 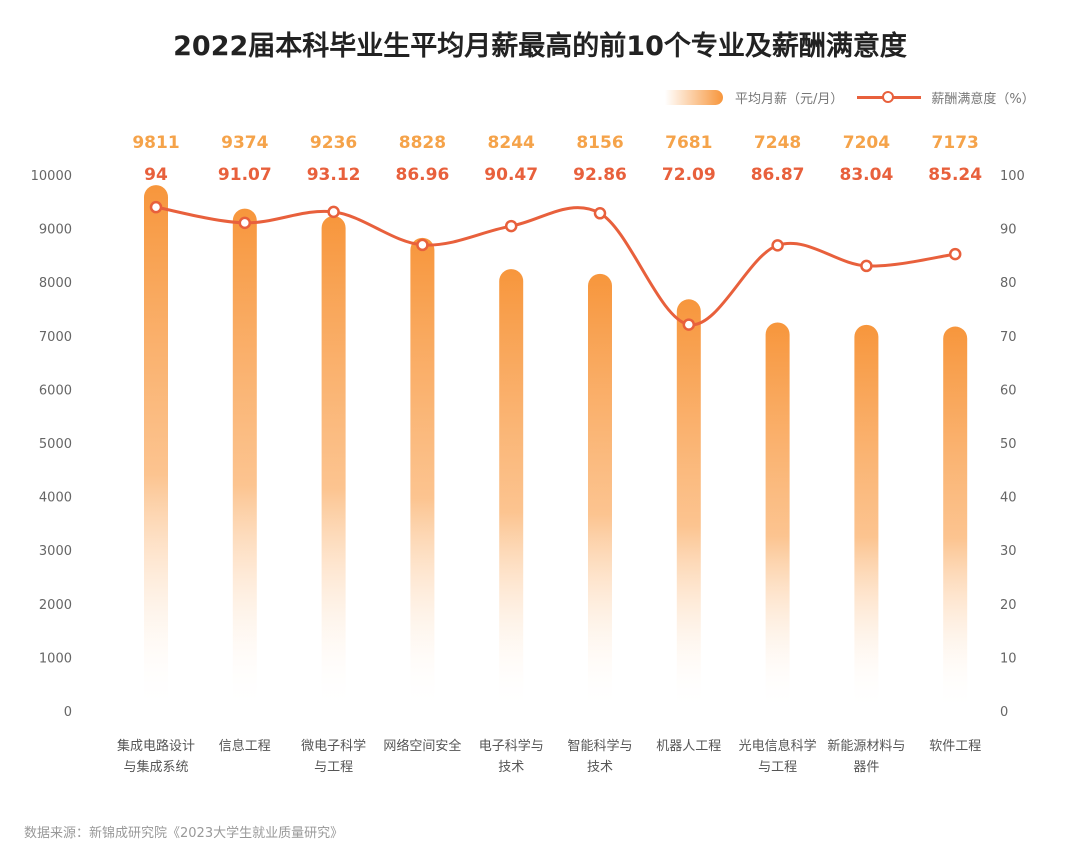 What do you see at coordinates (156, 175) in the screenshot?
I see `satisfaction-data-label: 94` at bounding box center [156, 175].